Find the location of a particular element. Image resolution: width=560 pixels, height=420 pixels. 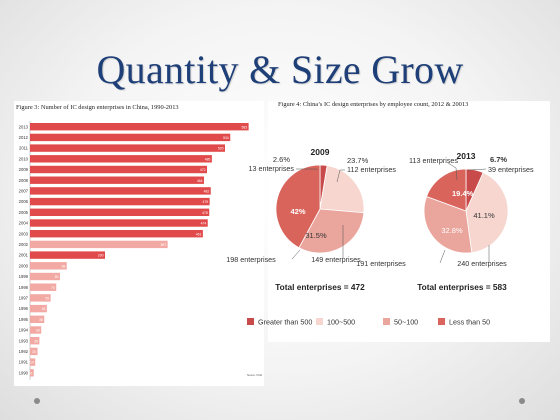

bar-value-1992: 20 is located at coordinates (34, 352).